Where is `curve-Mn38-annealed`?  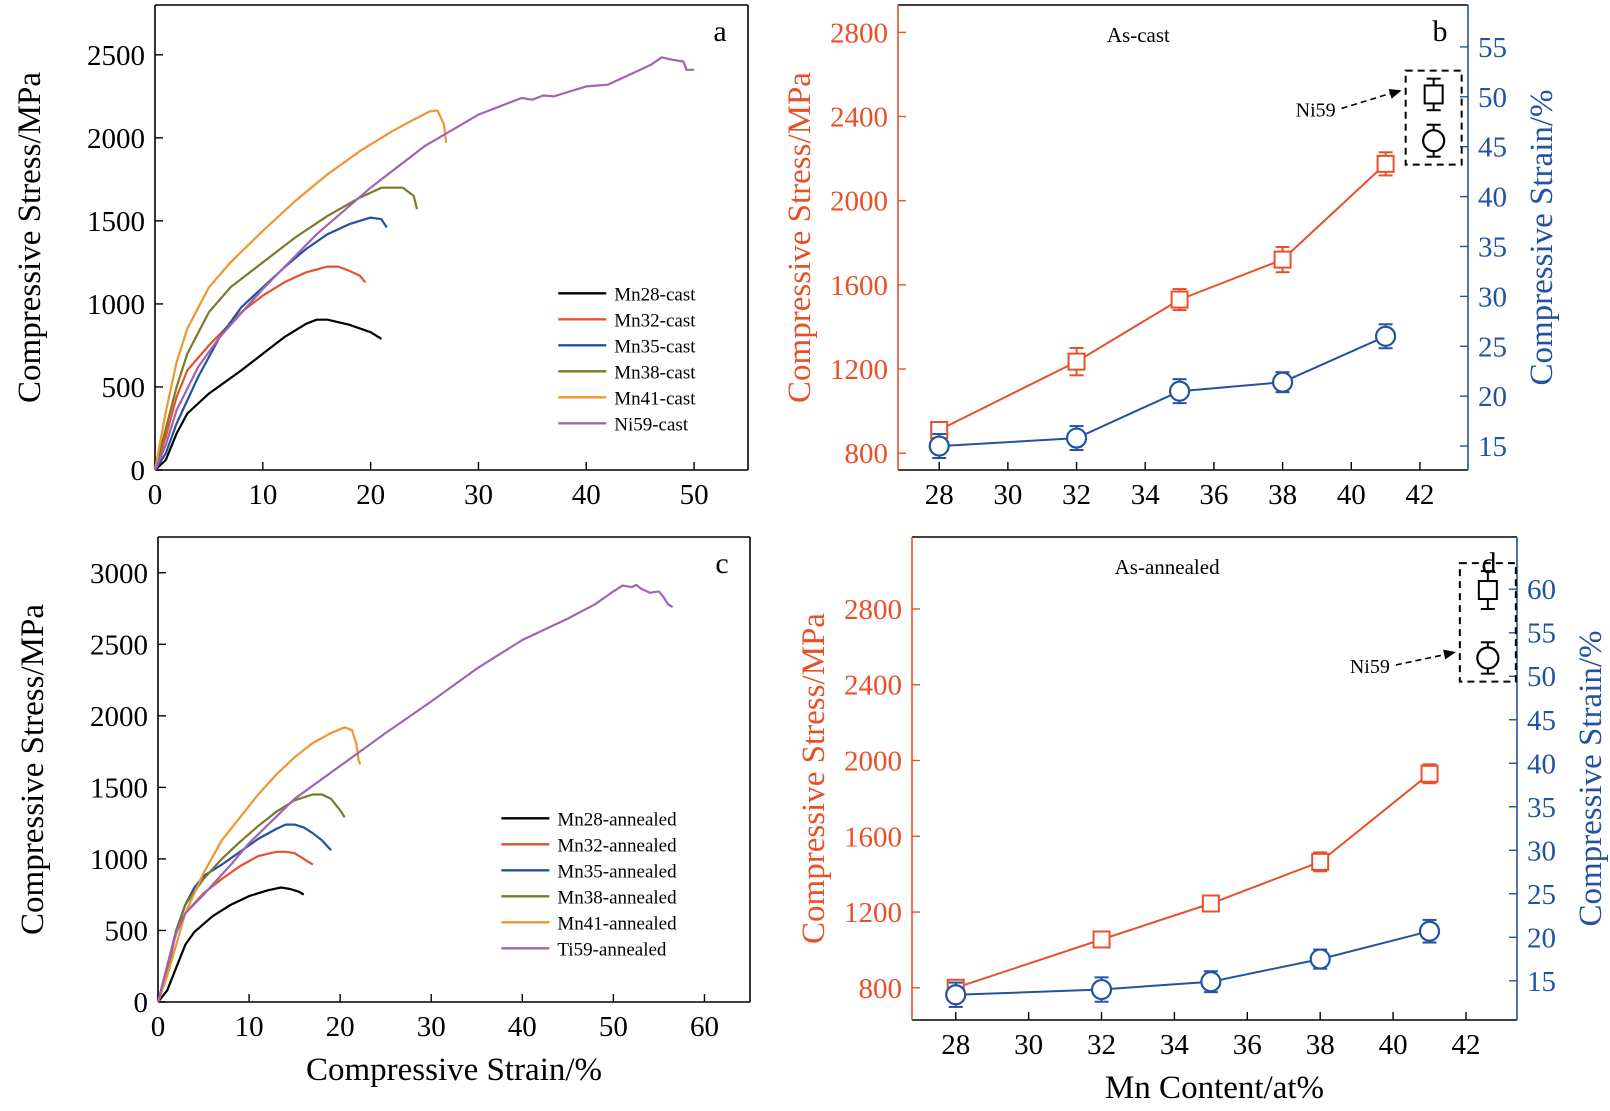 curve-Mn38-annealed is located at coordinates (251, 898).